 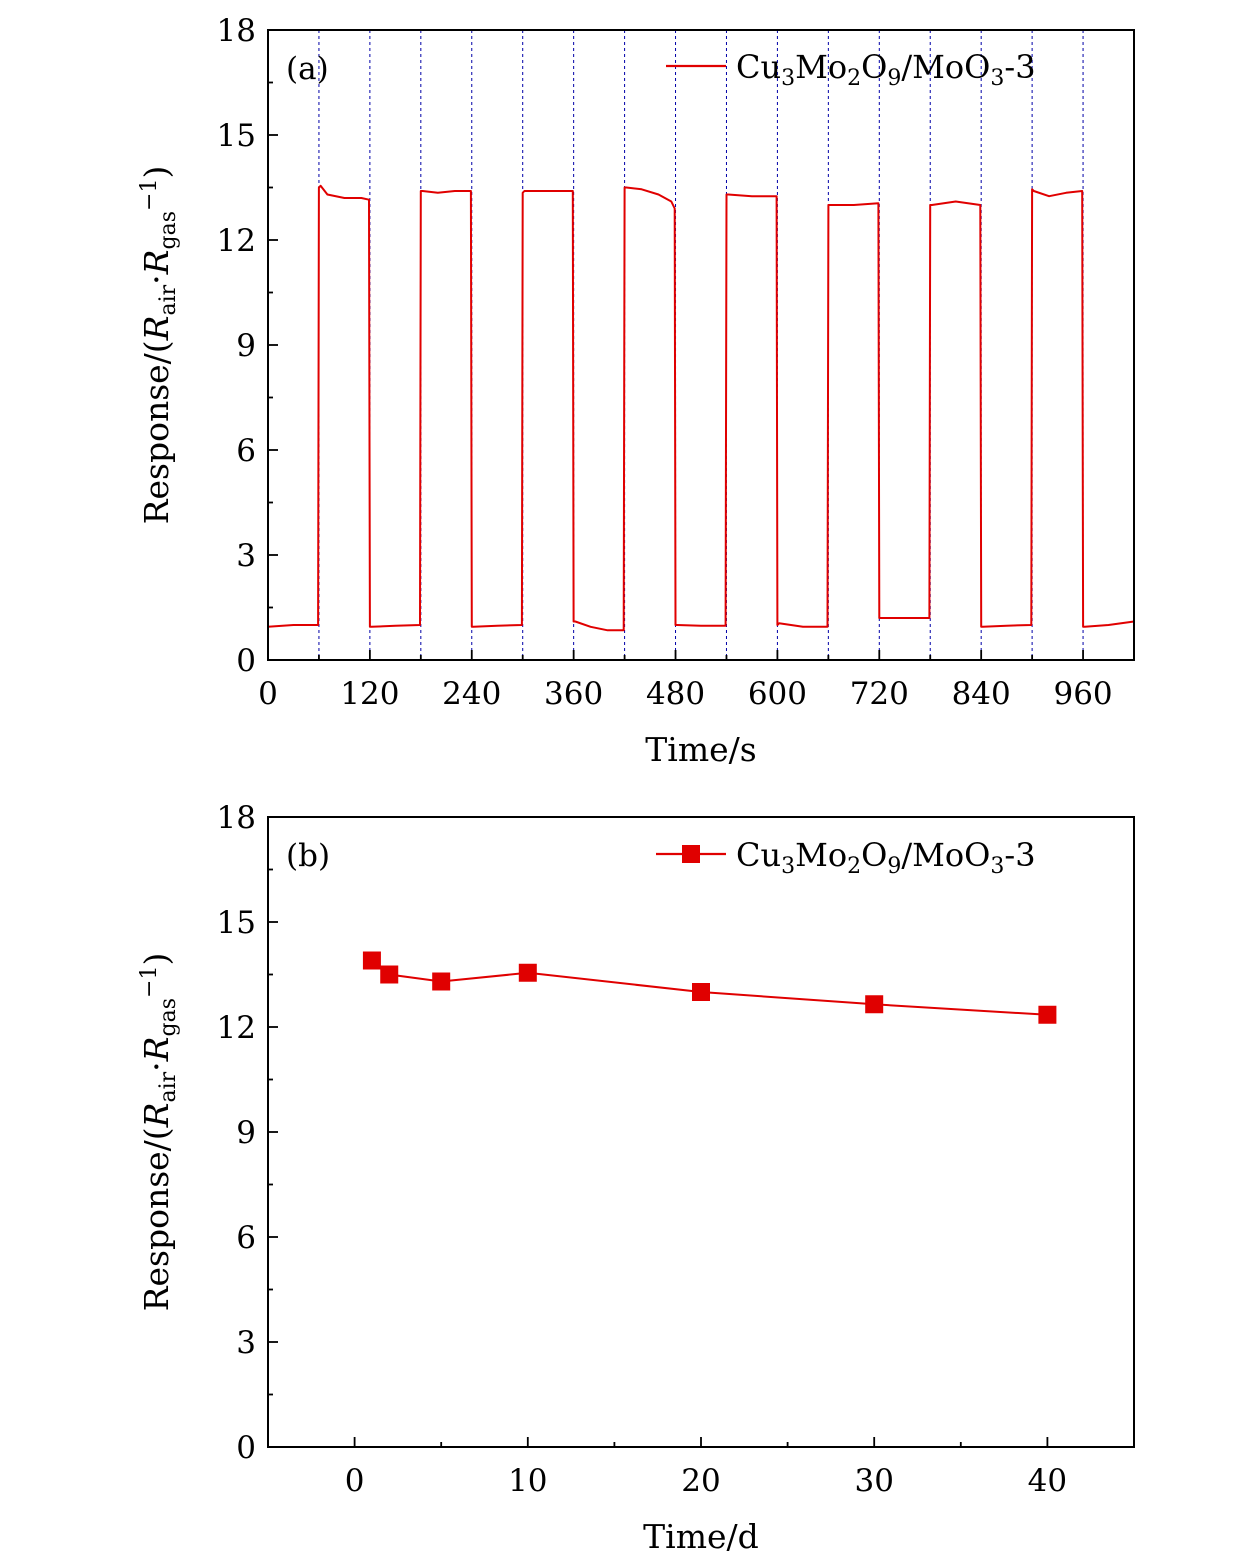 I want to click on panel-a-y-axis-title: Response/(Rair·Rgas−1), so click(x=159, y=345).